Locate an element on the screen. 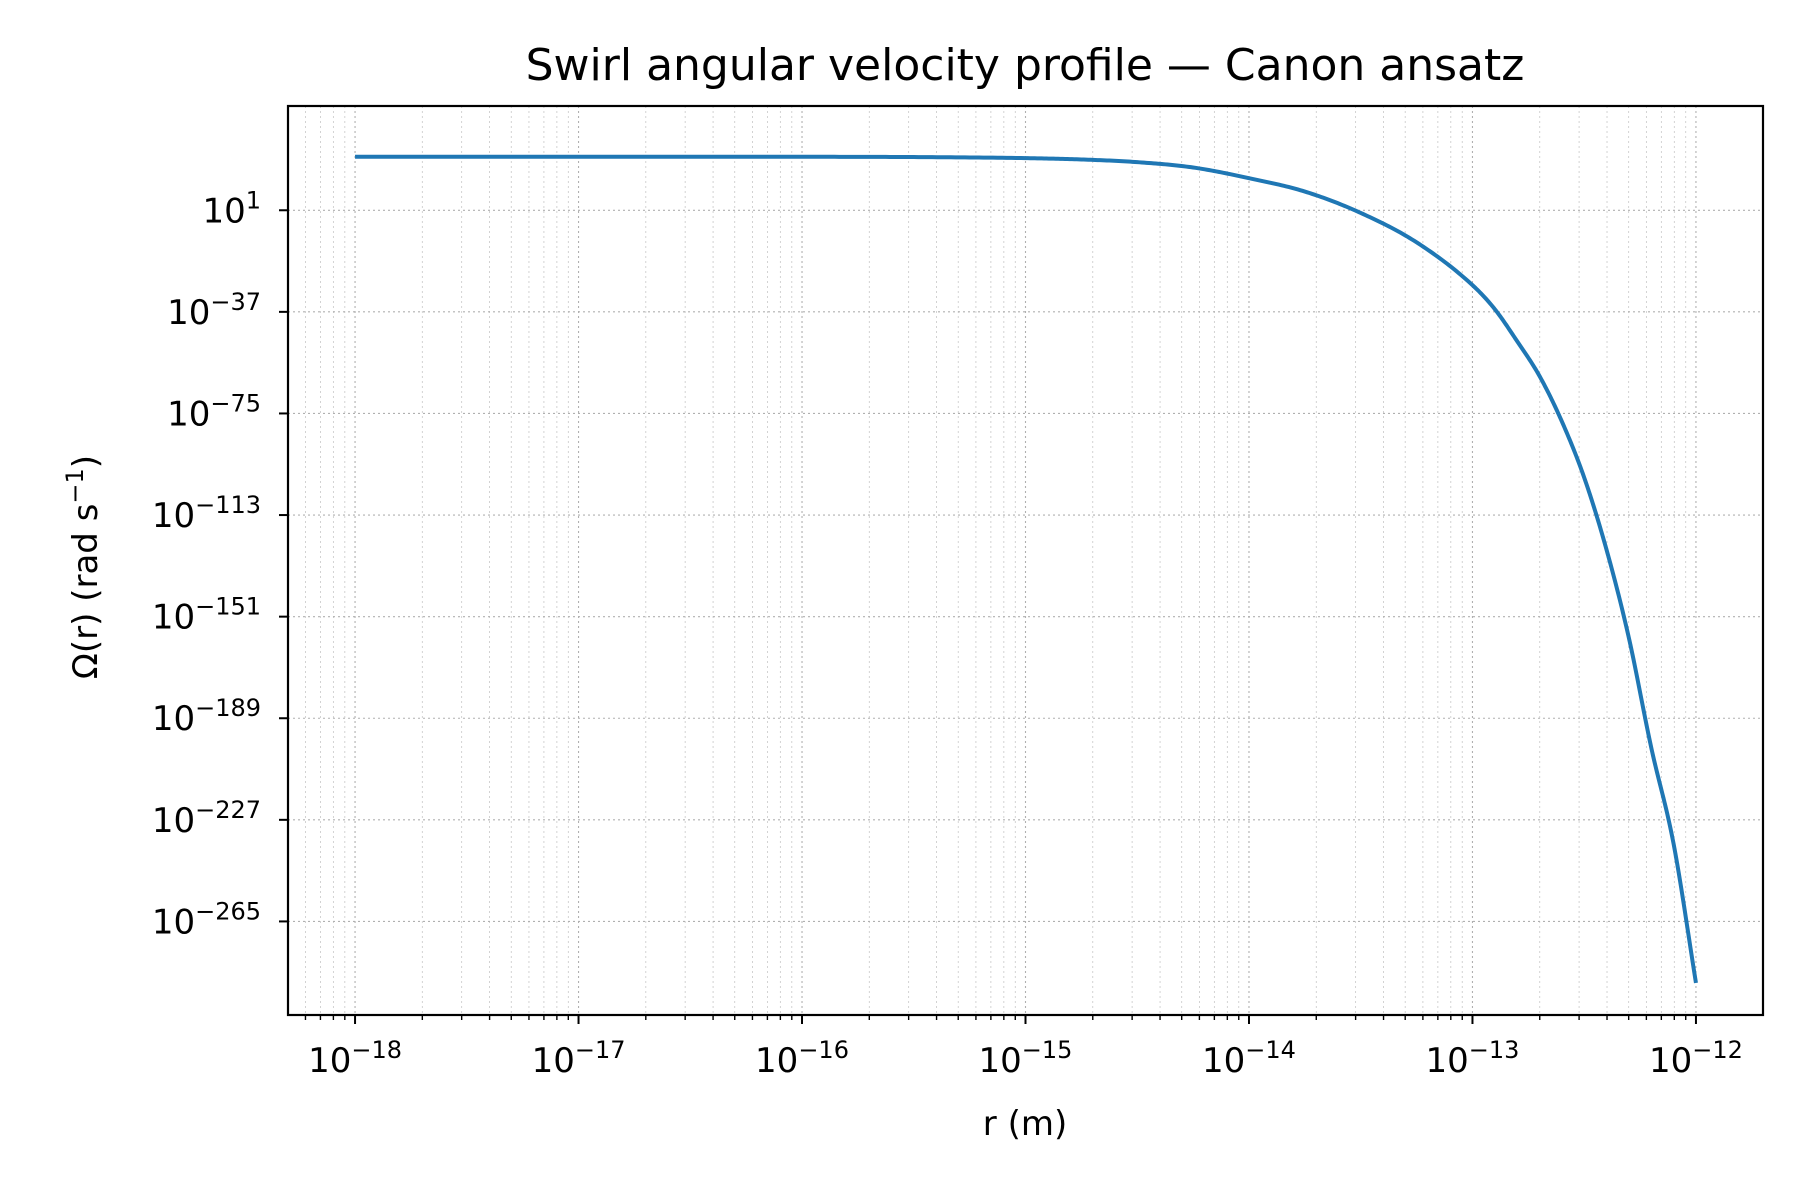  y-tick-label-exp: −113 is located at coordinates (228, 505).